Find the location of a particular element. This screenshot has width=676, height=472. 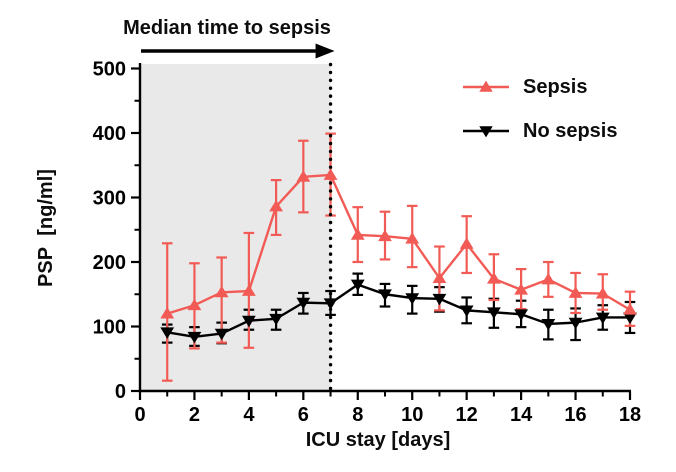

x-tick-label: 8 is located at coordinates (357, 415).